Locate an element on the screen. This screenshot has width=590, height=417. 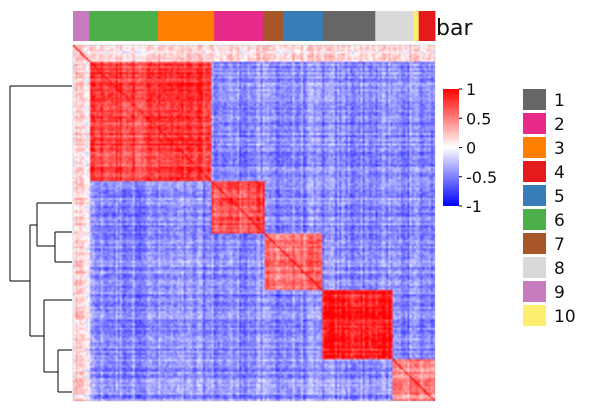
legend-label-9: 9 is located at coordinates (559, 293).